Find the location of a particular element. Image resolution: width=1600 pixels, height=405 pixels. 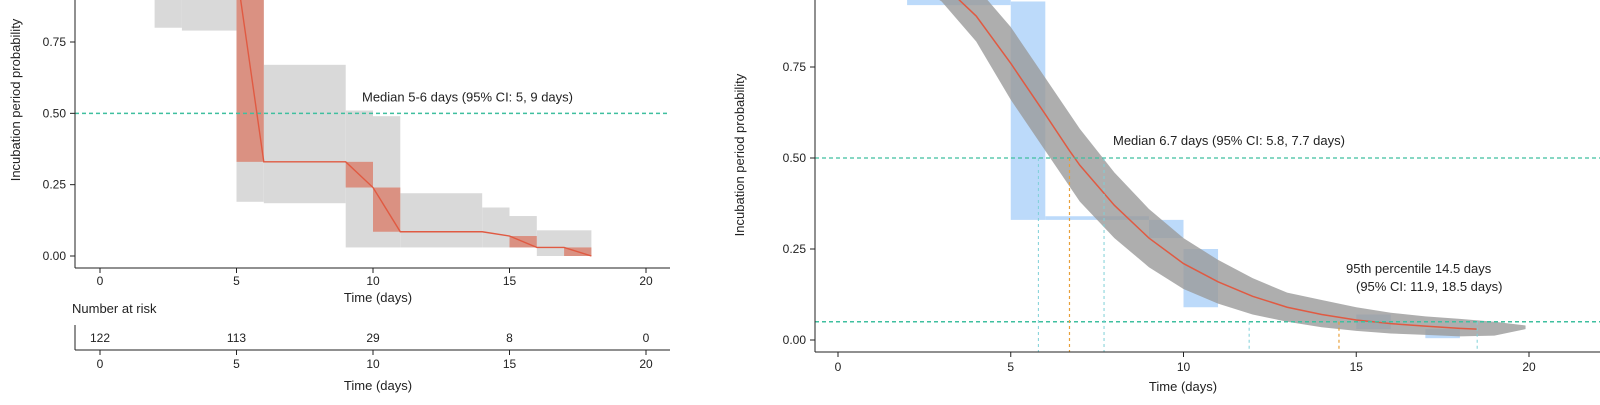

left-x-tick-label: 15 is located at coordinates (510, 281).